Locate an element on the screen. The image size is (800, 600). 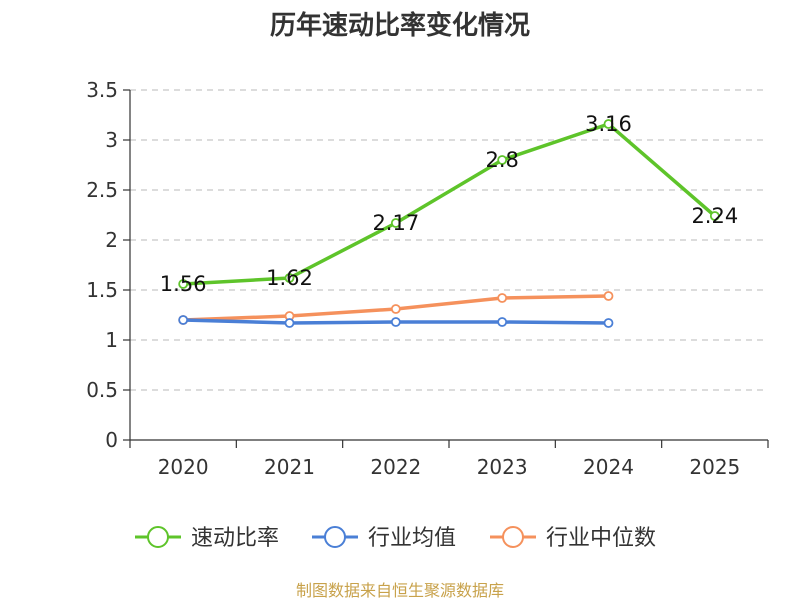
data-label: 2.17 is located at coordinates (395, 223).